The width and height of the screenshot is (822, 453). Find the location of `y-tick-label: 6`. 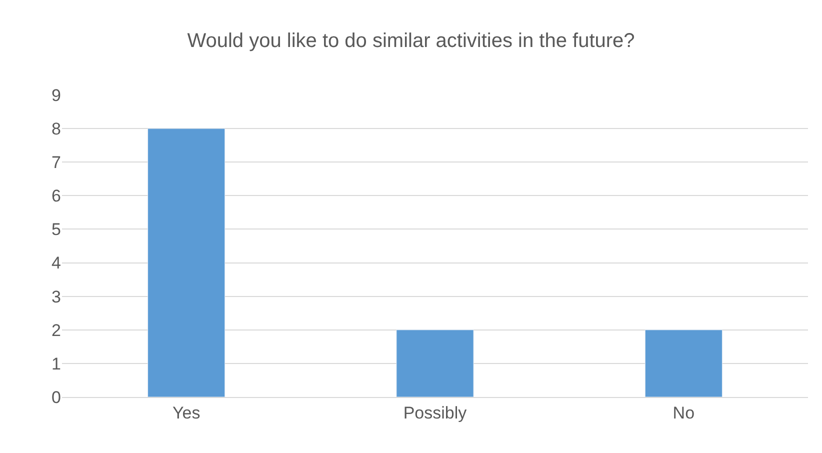

y-tick-label: 6 is located at coordinates (56, 196).